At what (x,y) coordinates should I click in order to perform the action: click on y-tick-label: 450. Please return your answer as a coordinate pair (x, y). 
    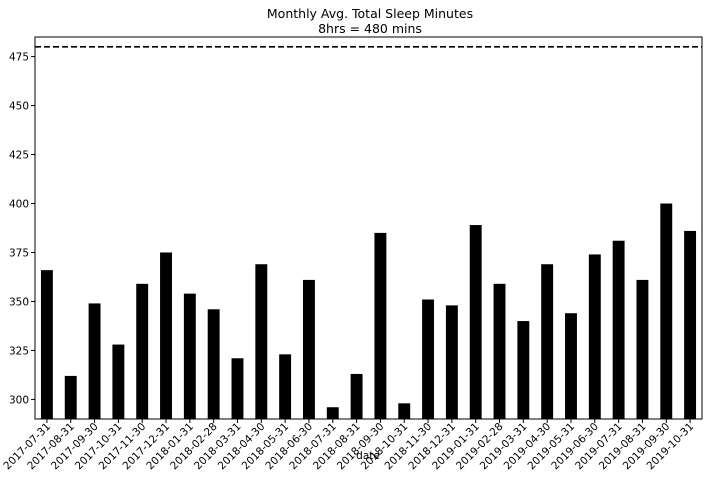
    Looking at the image, I should click on (19, 107).